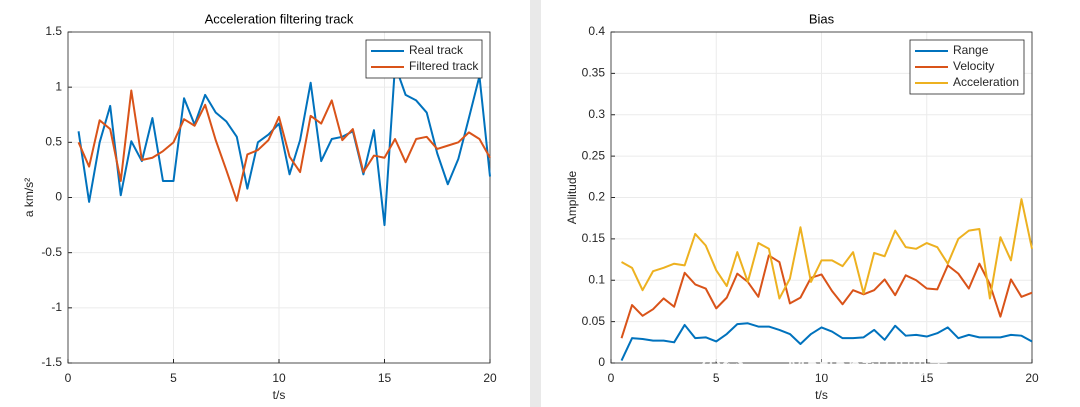 This screenshot has width=1080, height=407. Describe the element at coordinates (973, 66) in the screenshot. I see `legend-label: Velocity` at that location.